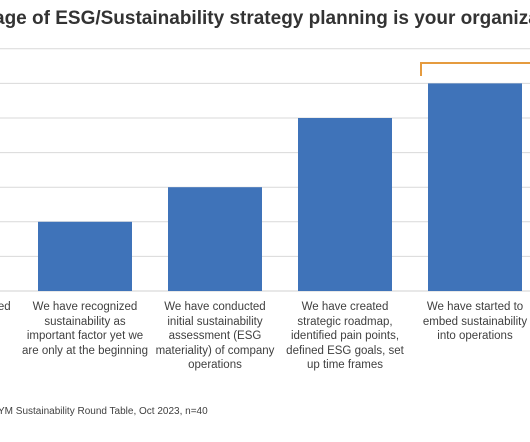 This screenshot has width=530, height=442. I want to click on highlight-bracket, so click(475, 69).